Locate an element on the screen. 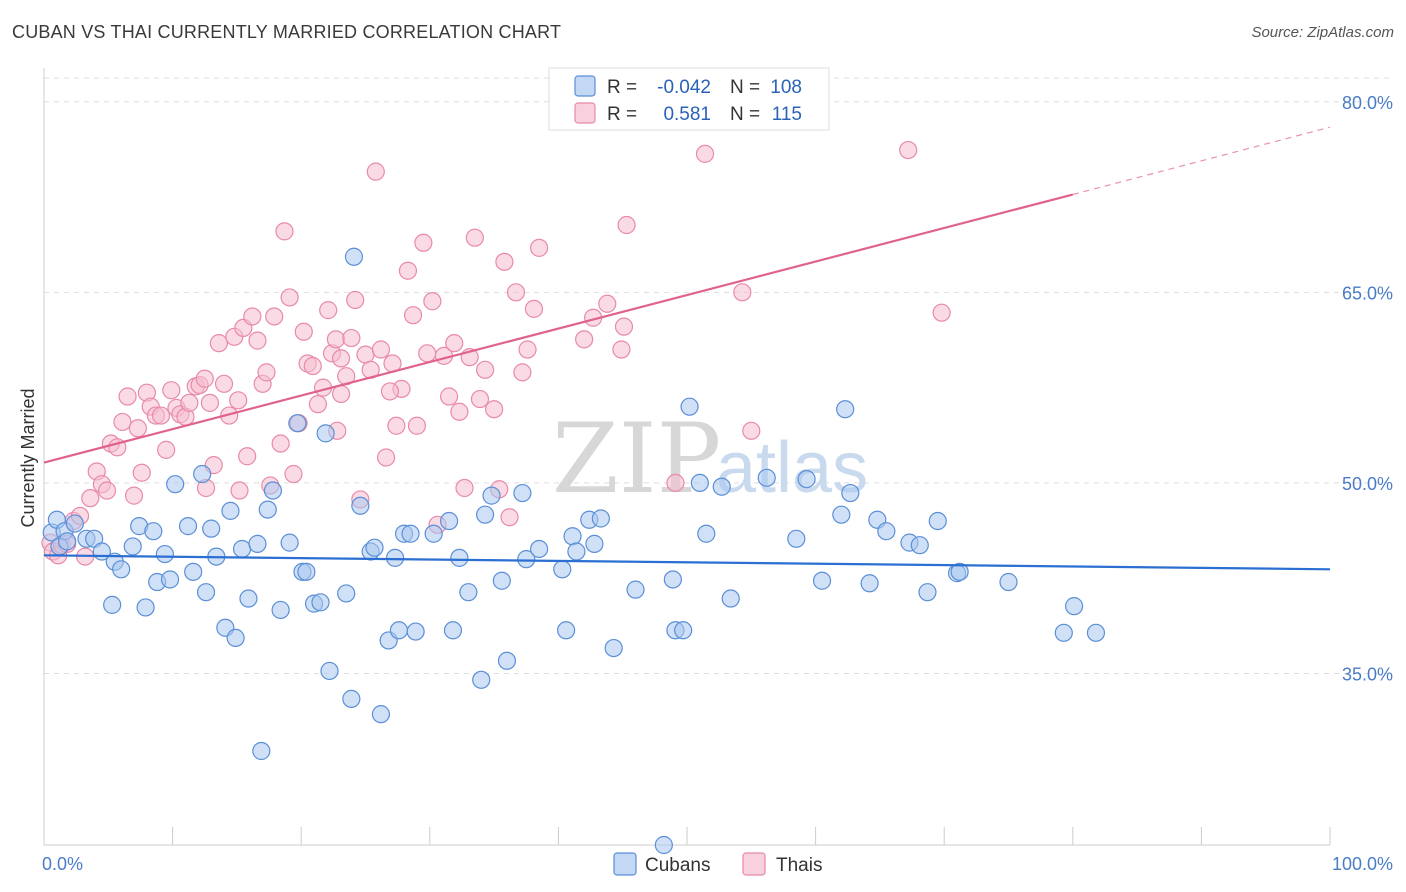  bottom-legend-swatch-cuban is located at coordinates (625, 864).